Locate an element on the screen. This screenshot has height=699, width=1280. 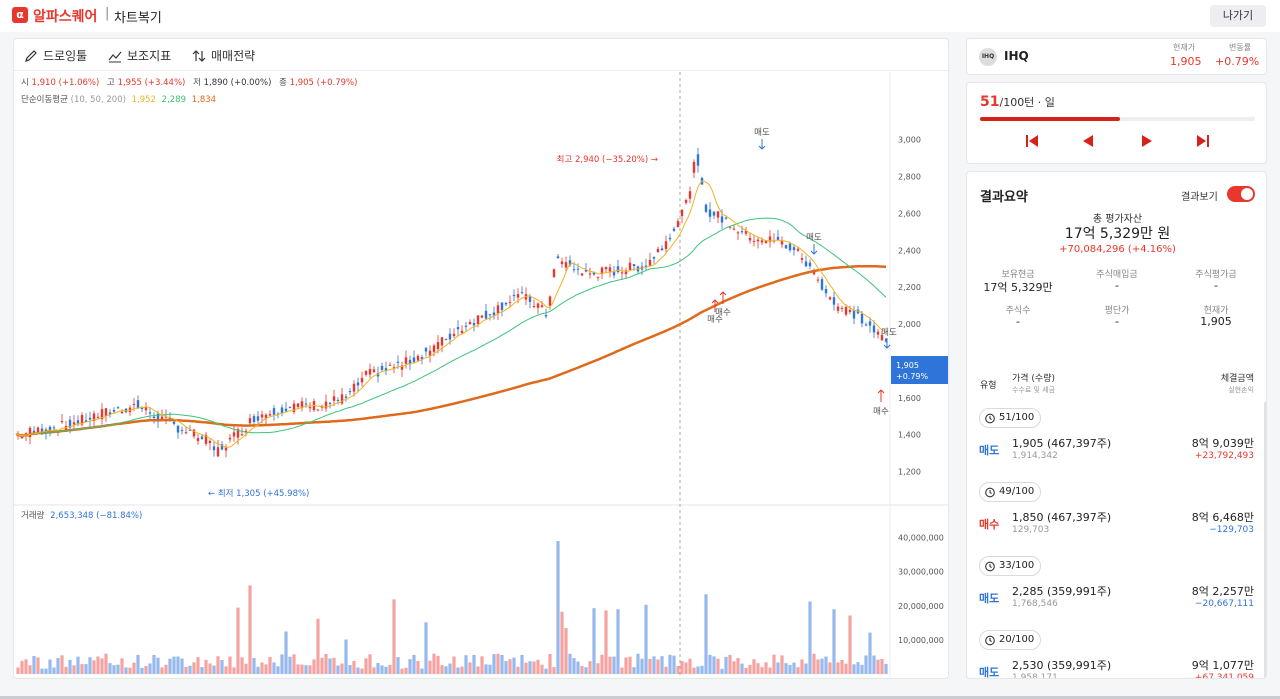
previous-turn-icon is located at coordinates (1088, 141).